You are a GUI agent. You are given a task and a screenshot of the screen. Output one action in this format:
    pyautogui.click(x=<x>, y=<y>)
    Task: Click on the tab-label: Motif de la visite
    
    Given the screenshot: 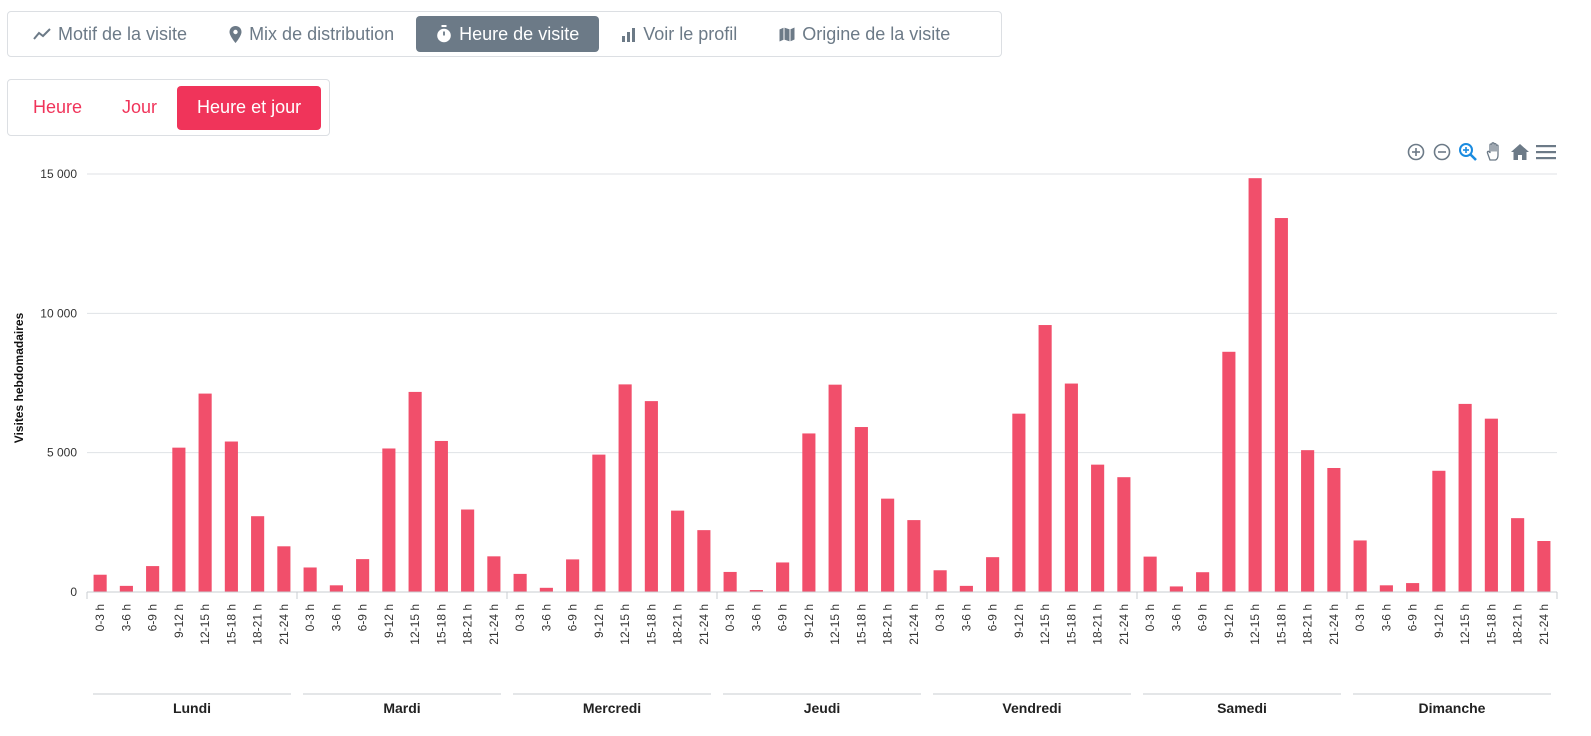 What is the action you would take?
    pyautogui.click(x=123, y=33)
    